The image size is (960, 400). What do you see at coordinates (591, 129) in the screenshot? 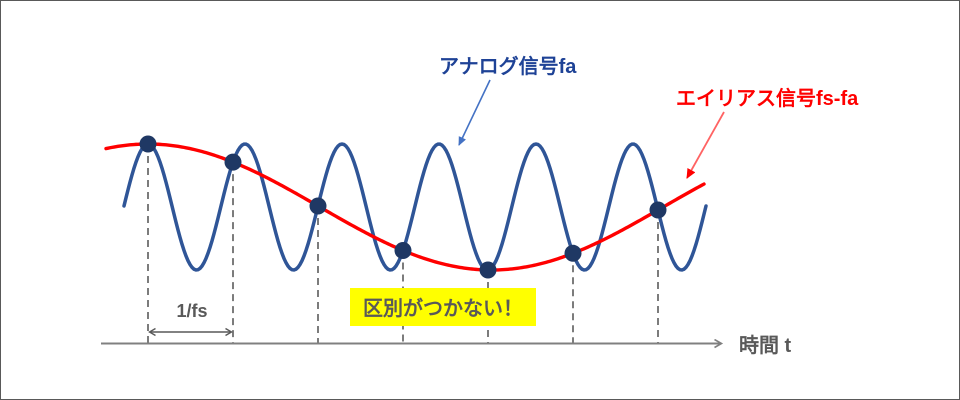
I see `pointer-arrows` at bounding box center [591, 129].